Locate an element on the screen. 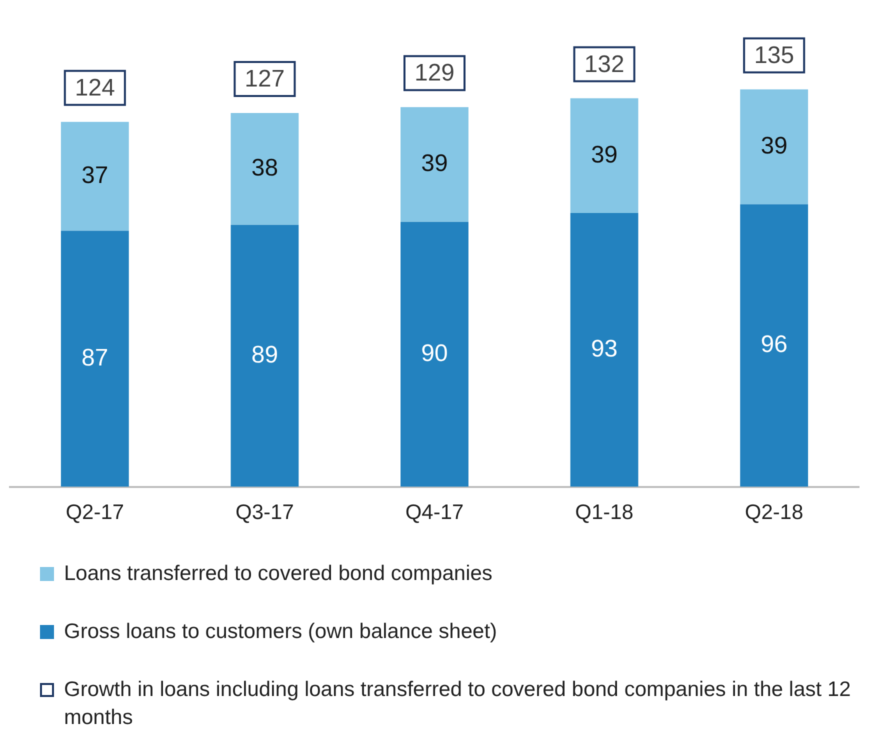 This screenshot has height=739, width=869. x-tick-label: Q3-17 is located at coordinates (265, 512).